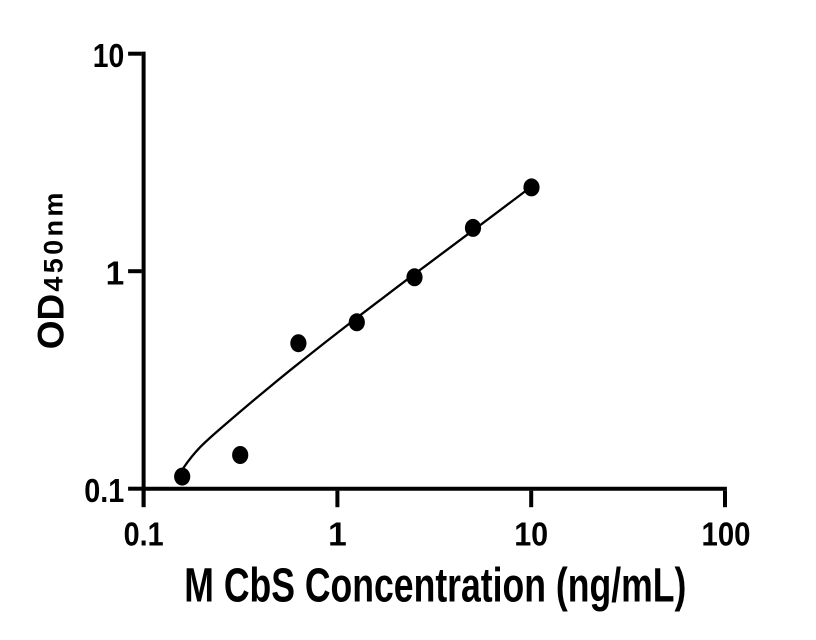 The width and height of the screenshot is (816, 640). I want to click on svg-text: 100, so click(726, 535).